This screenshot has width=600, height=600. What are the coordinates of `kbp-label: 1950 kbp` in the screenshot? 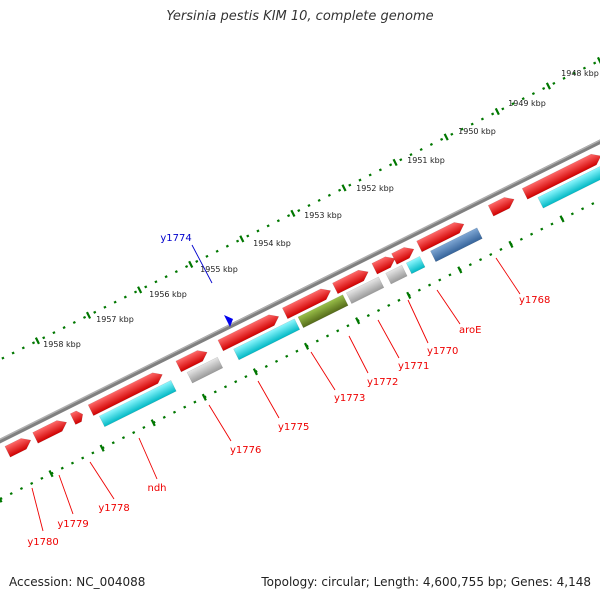 It's located at (477, 131).